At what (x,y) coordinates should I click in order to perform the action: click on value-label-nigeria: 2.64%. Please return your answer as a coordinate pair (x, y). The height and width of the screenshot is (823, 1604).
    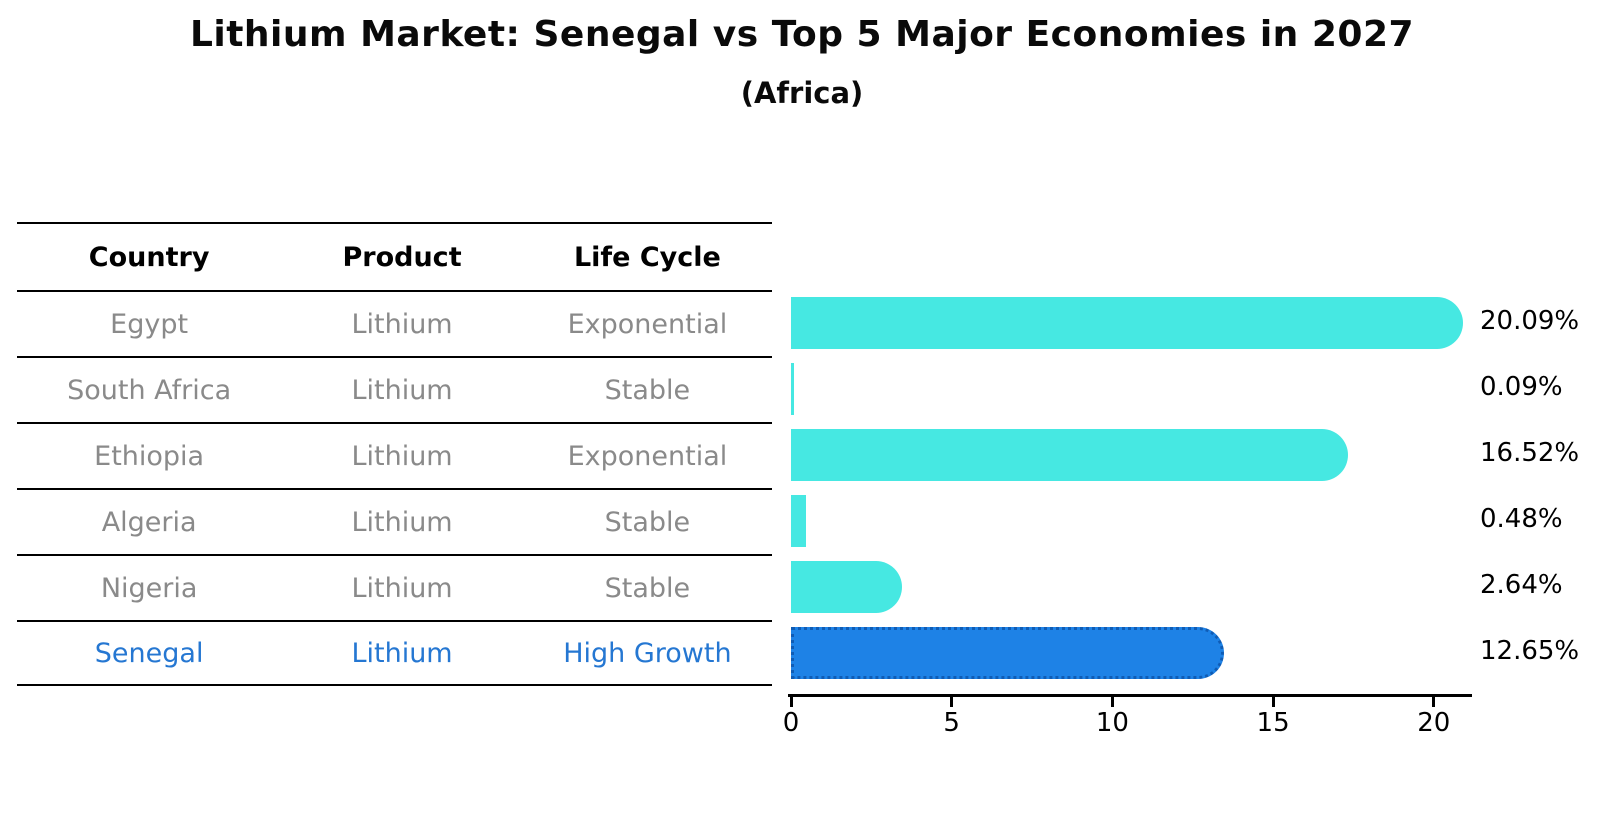
    Looking at the image, I should click on (1521, 585).